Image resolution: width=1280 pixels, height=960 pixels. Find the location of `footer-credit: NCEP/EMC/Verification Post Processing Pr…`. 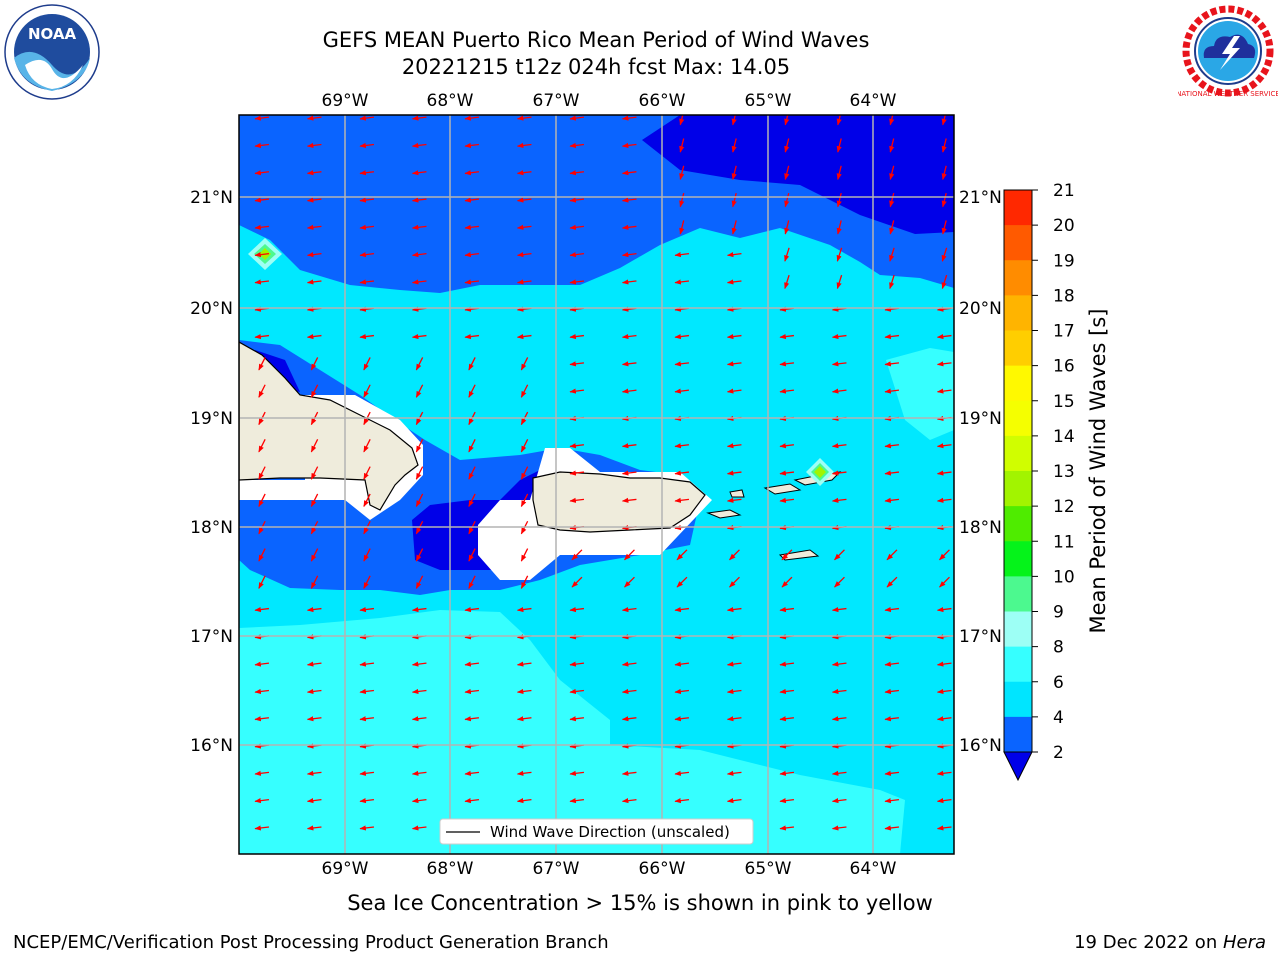

footer-credit: NCEP/EMC/Verification Post Processing Pr… is located at coordinates (311, 942).